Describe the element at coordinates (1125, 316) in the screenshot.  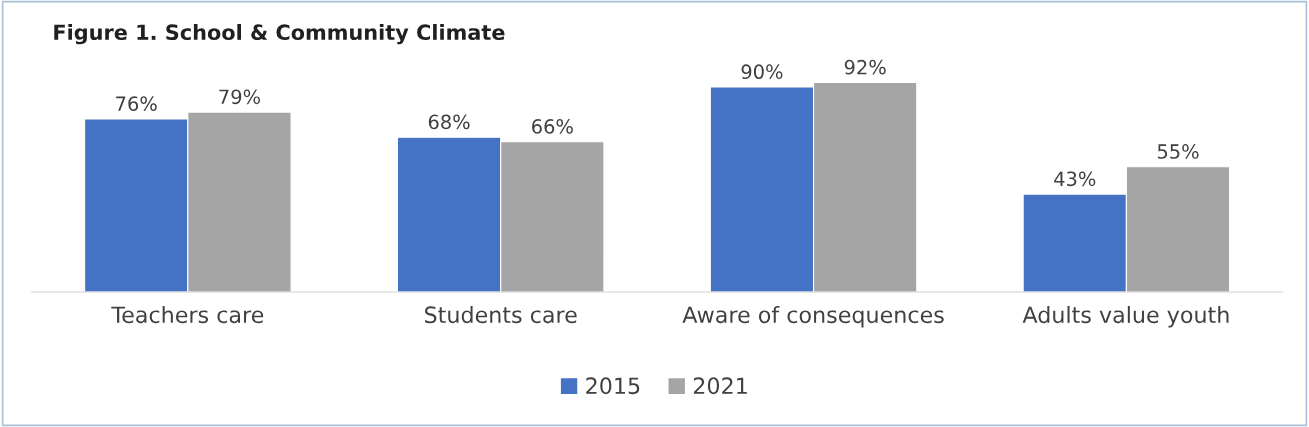
I see `x-tick-label: Adults value youth` at that location.